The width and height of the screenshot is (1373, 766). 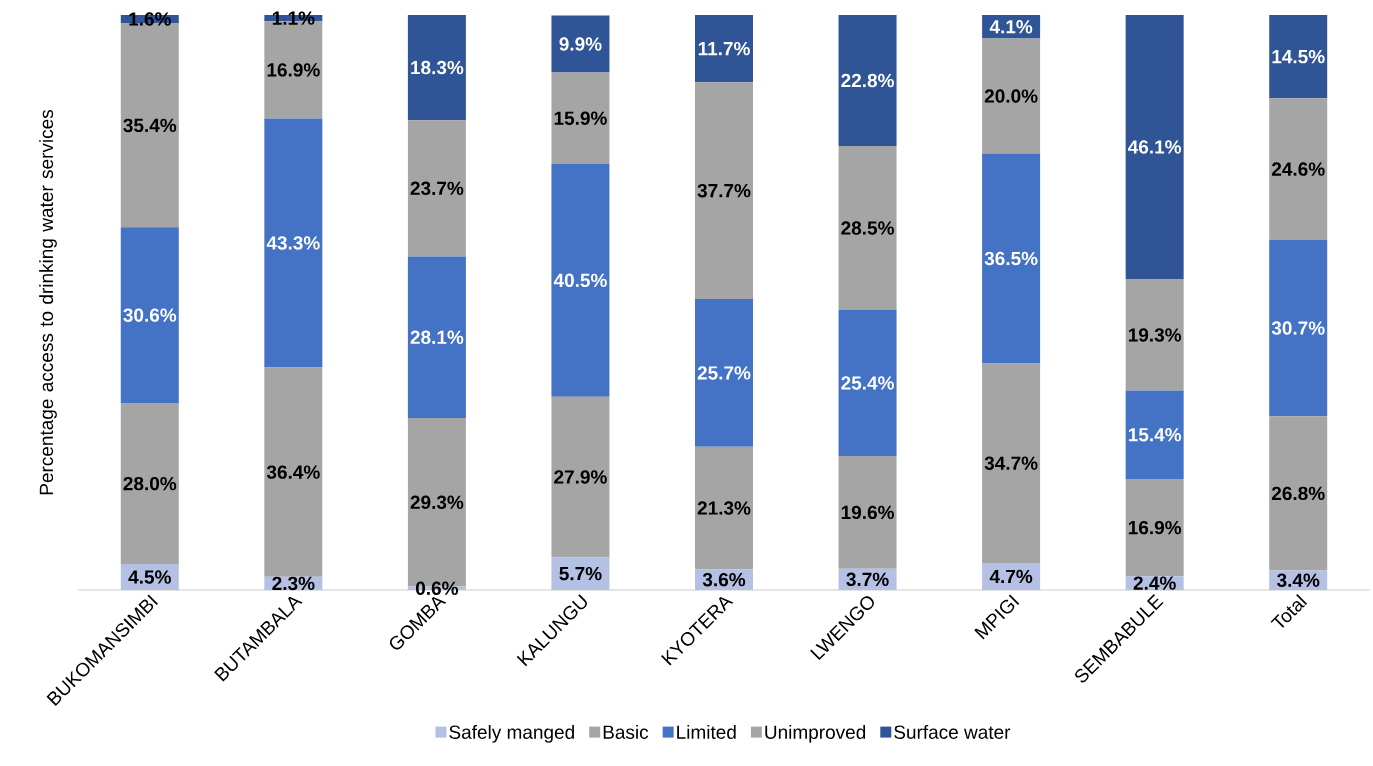 I want to click on data-label: 46.1%, so click(x=1155, y=147).